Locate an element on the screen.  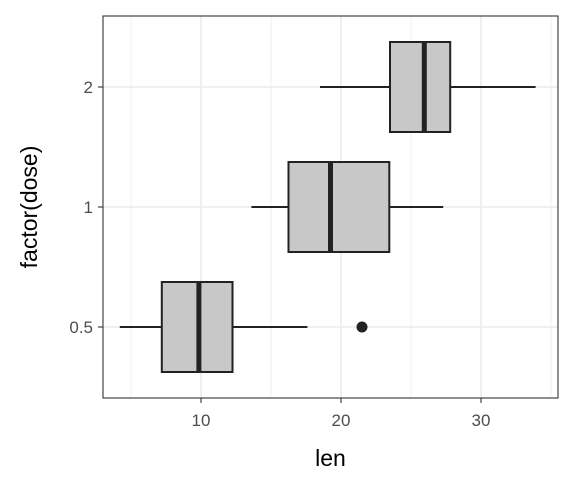
outlier-point is located at coordinates (362, 327).